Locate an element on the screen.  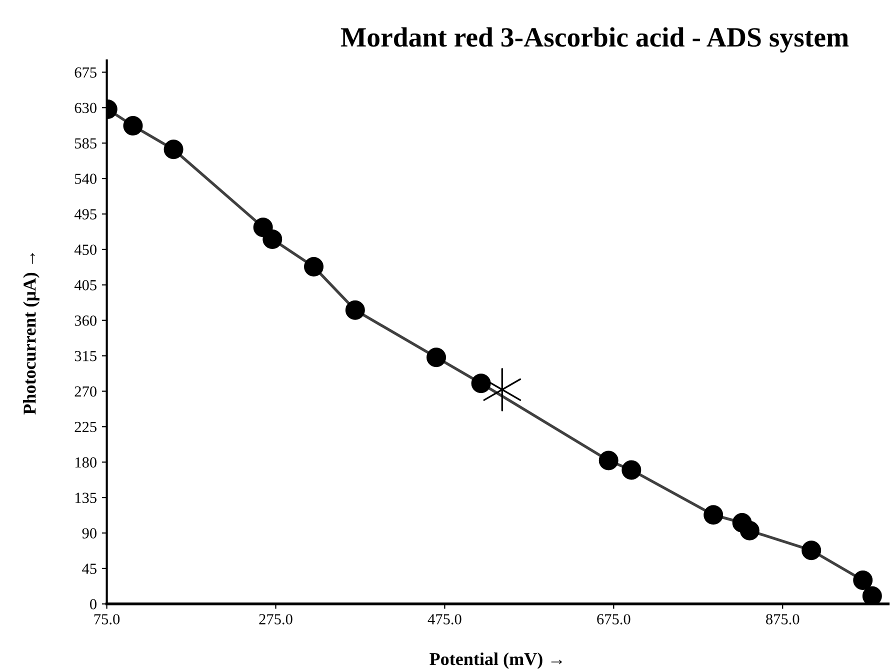
y-tick-label: 450 is located at coordinates (85, 249).